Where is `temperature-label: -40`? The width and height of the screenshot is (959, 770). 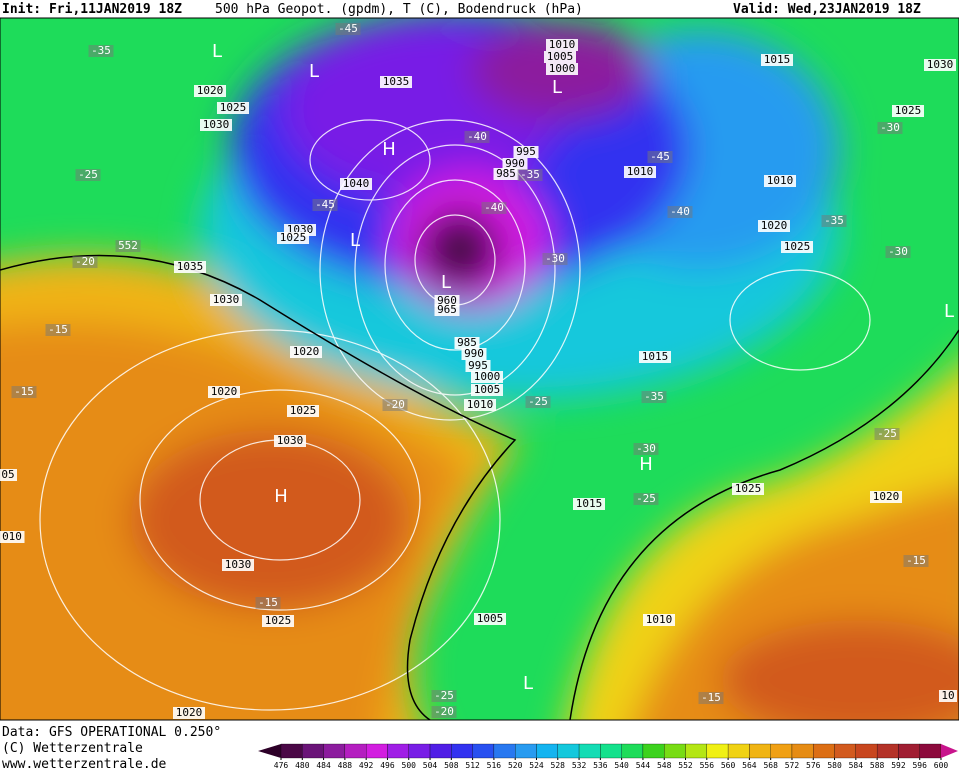 temperature-label: -40 is located at coordinates (477, 136).